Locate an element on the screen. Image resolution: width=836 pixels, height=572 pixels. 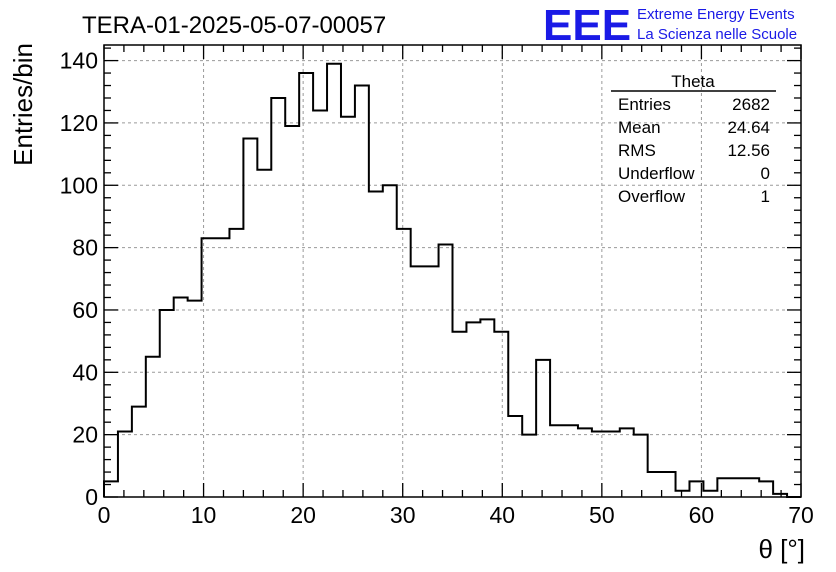
logo-line-1: Extreme Energy Events is located at coordinates (716, 14).